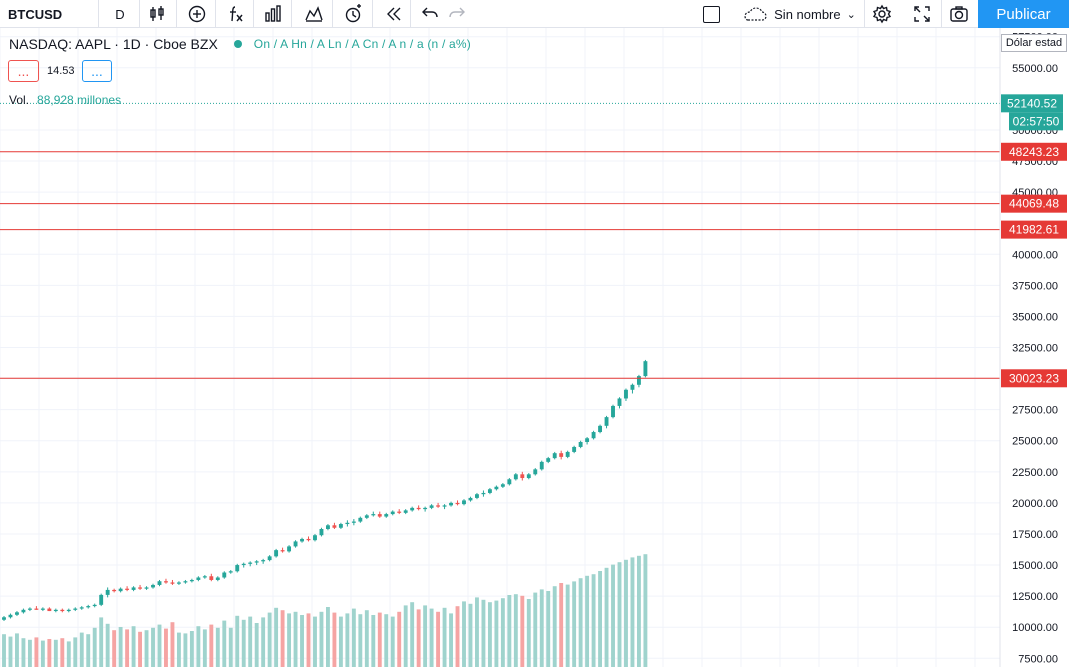 Image resolution: width=1069 pixels, height=667 pixels. I want to click on replay-icon, so click(394, 14).